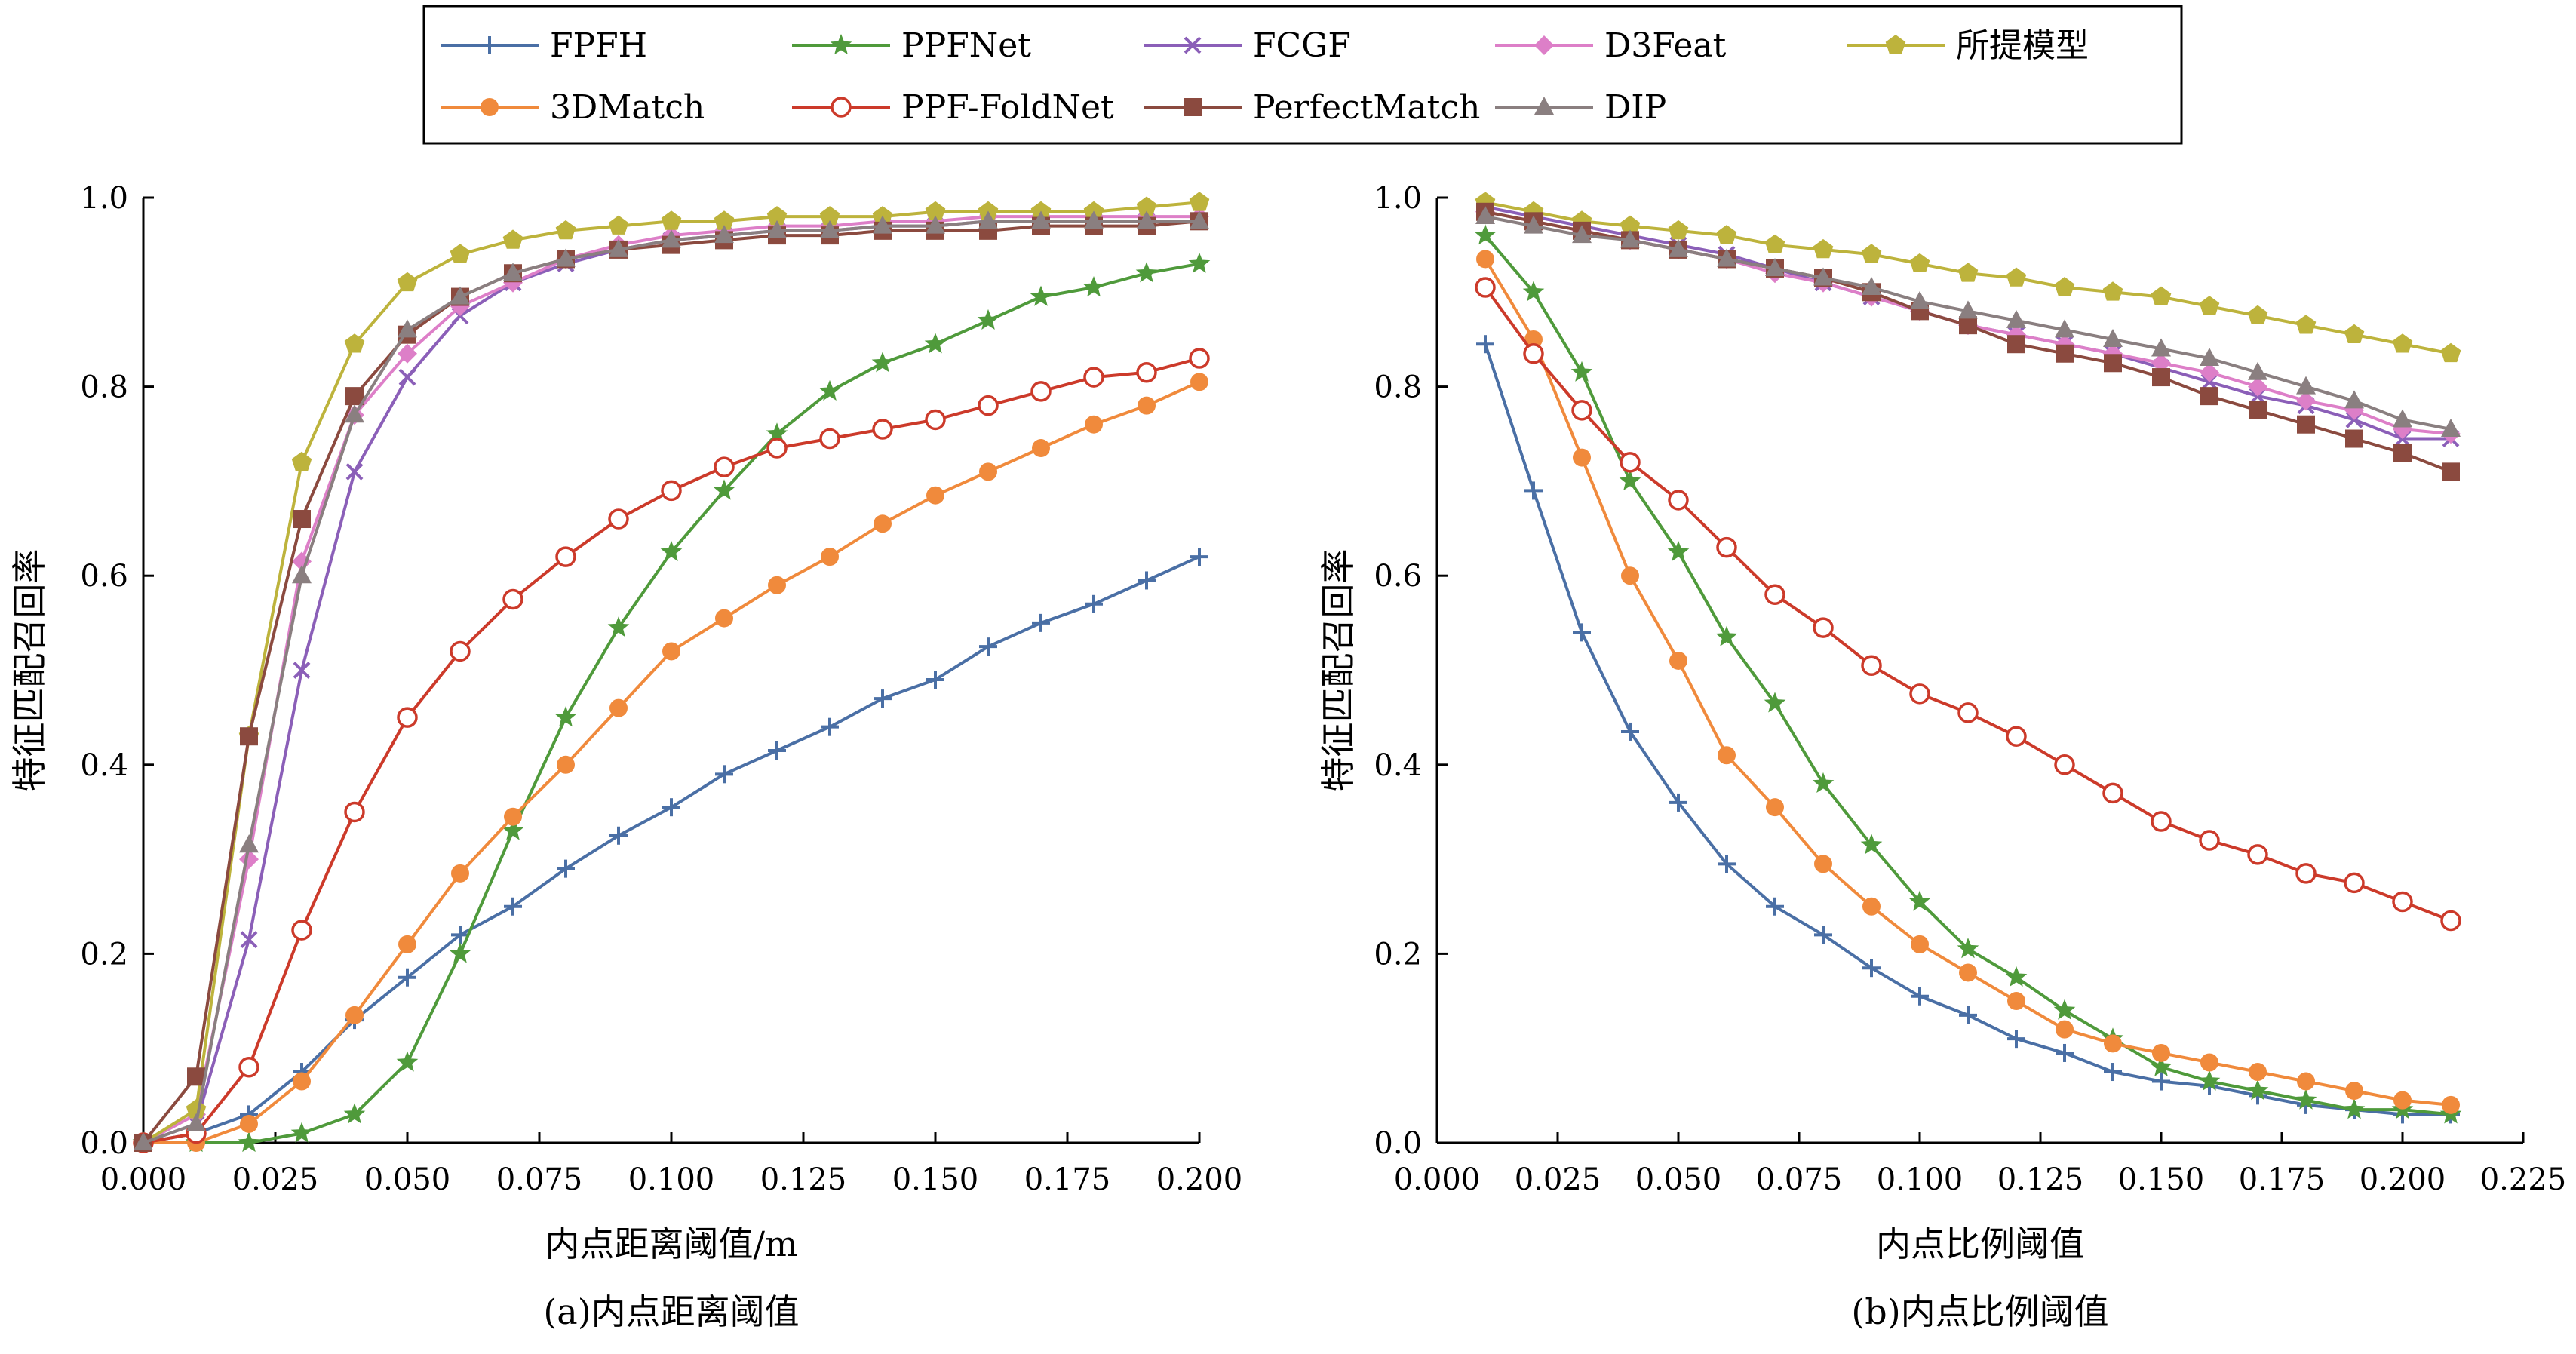 The height and width of the screenshot is (1354, 2576). I want to click on legend-item-series: 所提模型, so click(1968, 45).